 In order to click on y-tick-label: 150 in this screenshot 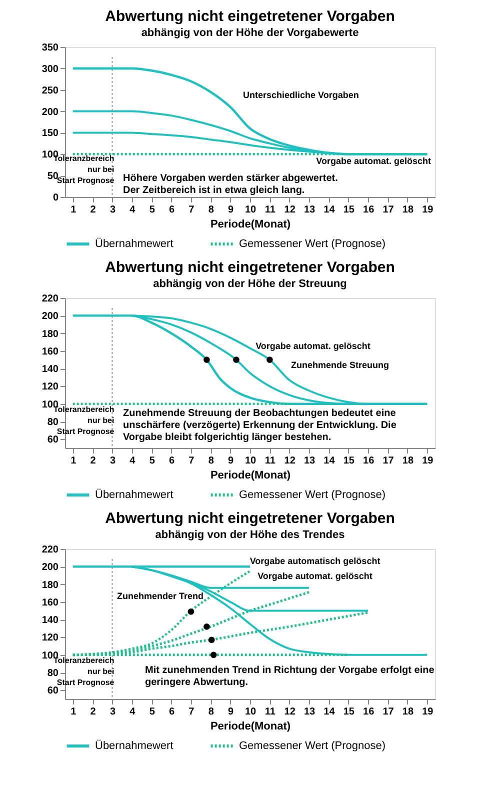, I will do `click(50, 134)`.